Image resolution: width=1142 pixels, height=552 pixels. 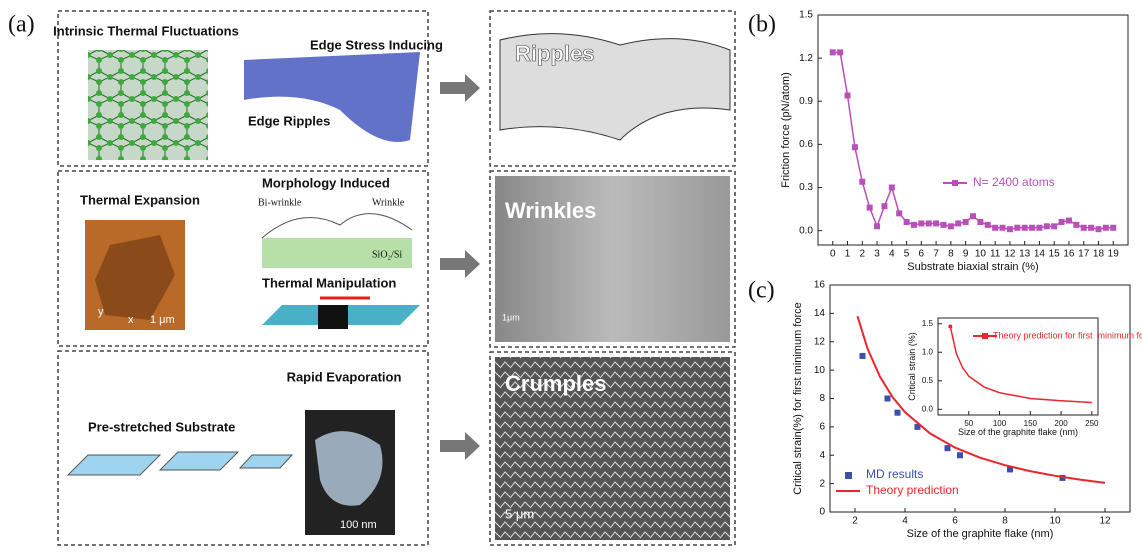 What do you see at coordinates (161, 426) in the screenshot?
I see `label: Pre-stretched Substrate` at bounding box center [161, 426].